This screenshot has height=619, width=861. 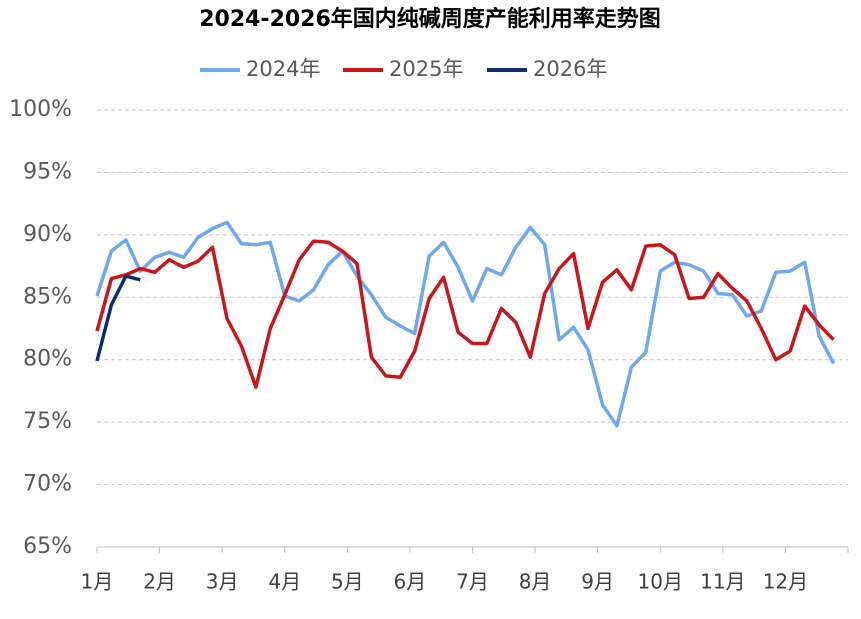 I want to click on legend-label: 2026年, so click(x=570, y=69).